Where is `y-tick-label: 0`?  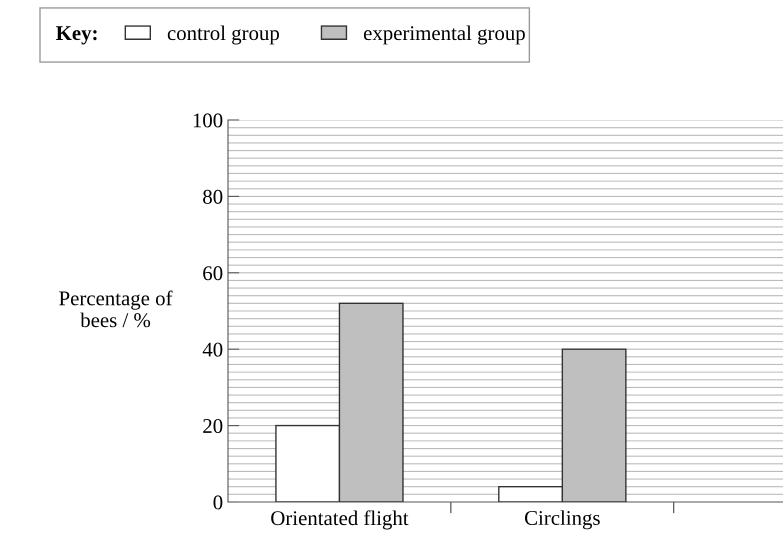 y-tick-label: 0 is located at coordinates (218, 502).